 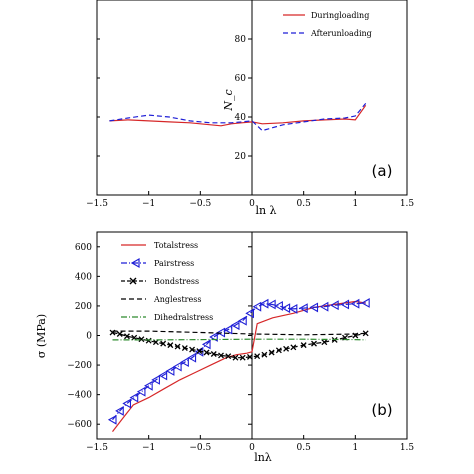 What do you see at coordinates (79, 366) in the screenshot?
I see `panel-b-ytick-label: −200` at bounding box center [79, 366].